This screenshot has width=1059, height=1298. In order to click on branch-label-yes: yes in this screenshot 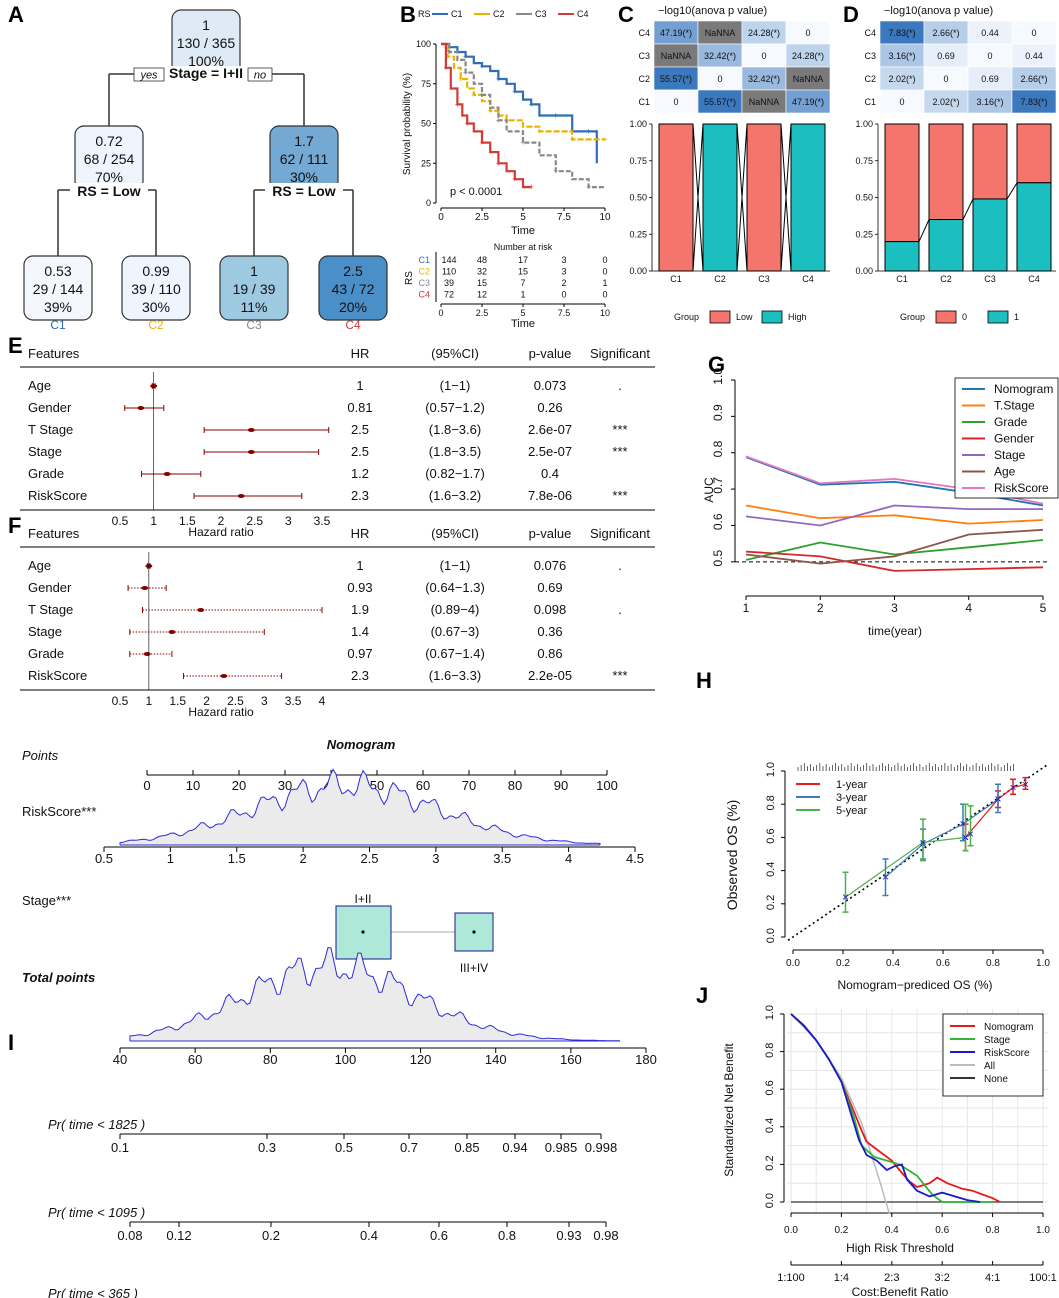, I will do `click(148, 76)`.